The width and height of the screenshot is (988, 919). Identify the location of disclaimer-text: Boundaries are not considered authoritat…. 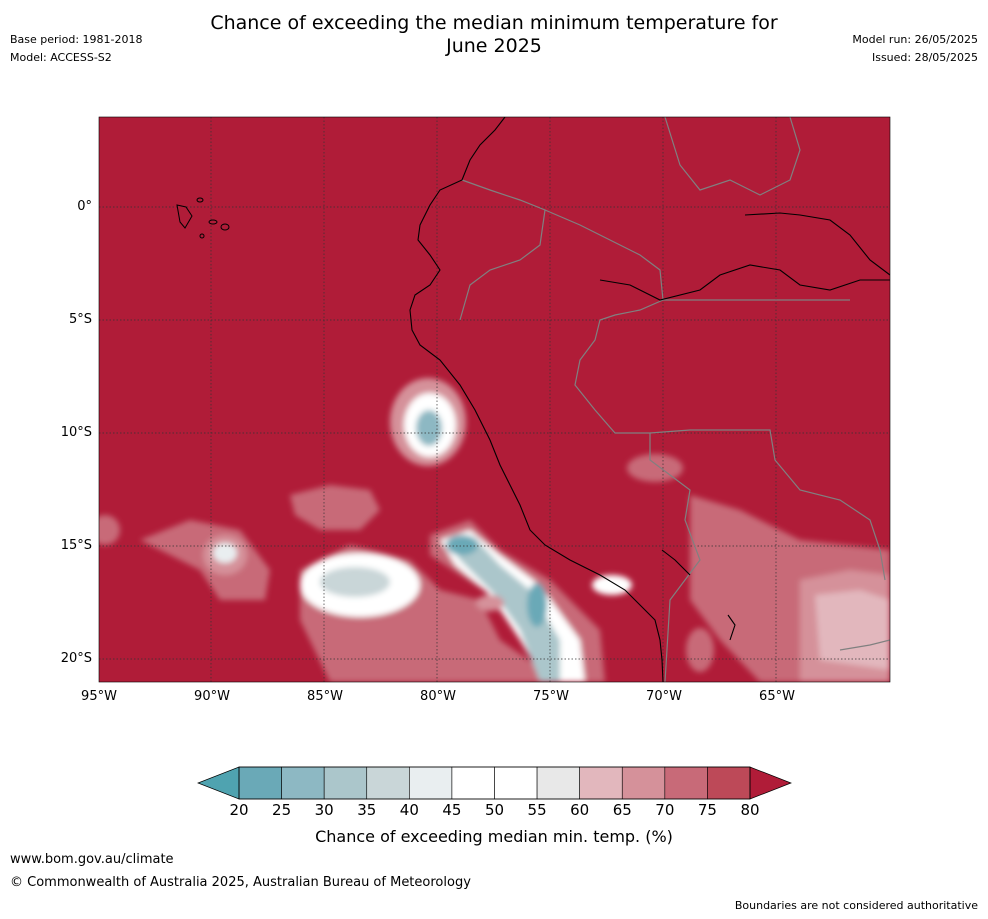
(856, 905).